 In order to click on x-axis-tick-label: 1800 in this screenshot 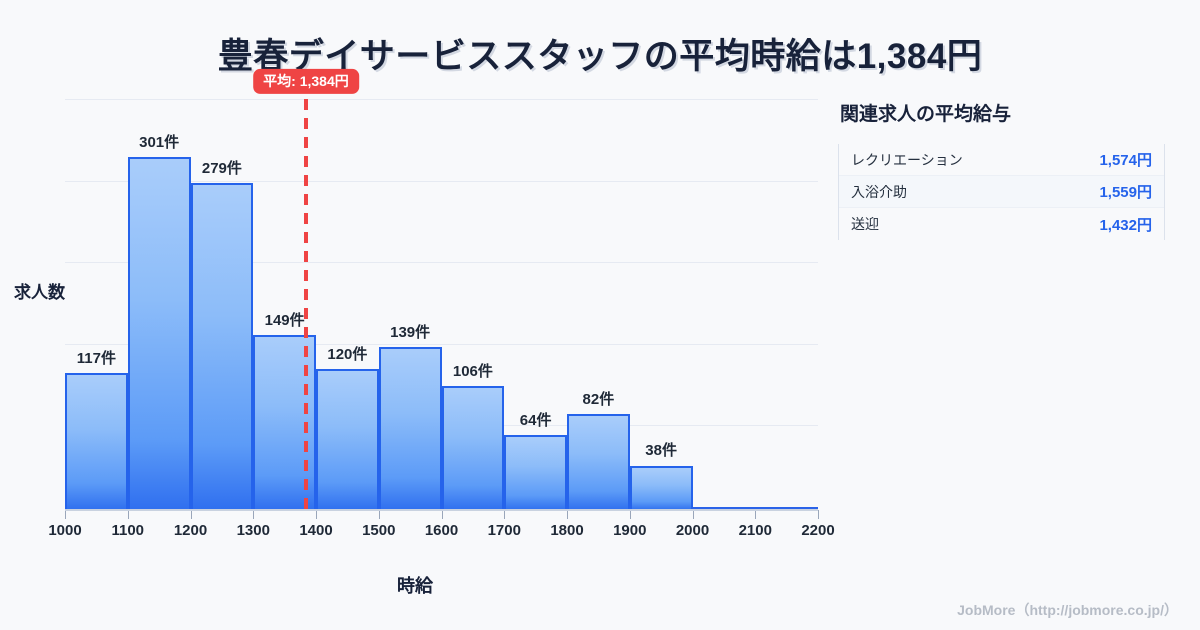, I will do `click(567, 530)`.